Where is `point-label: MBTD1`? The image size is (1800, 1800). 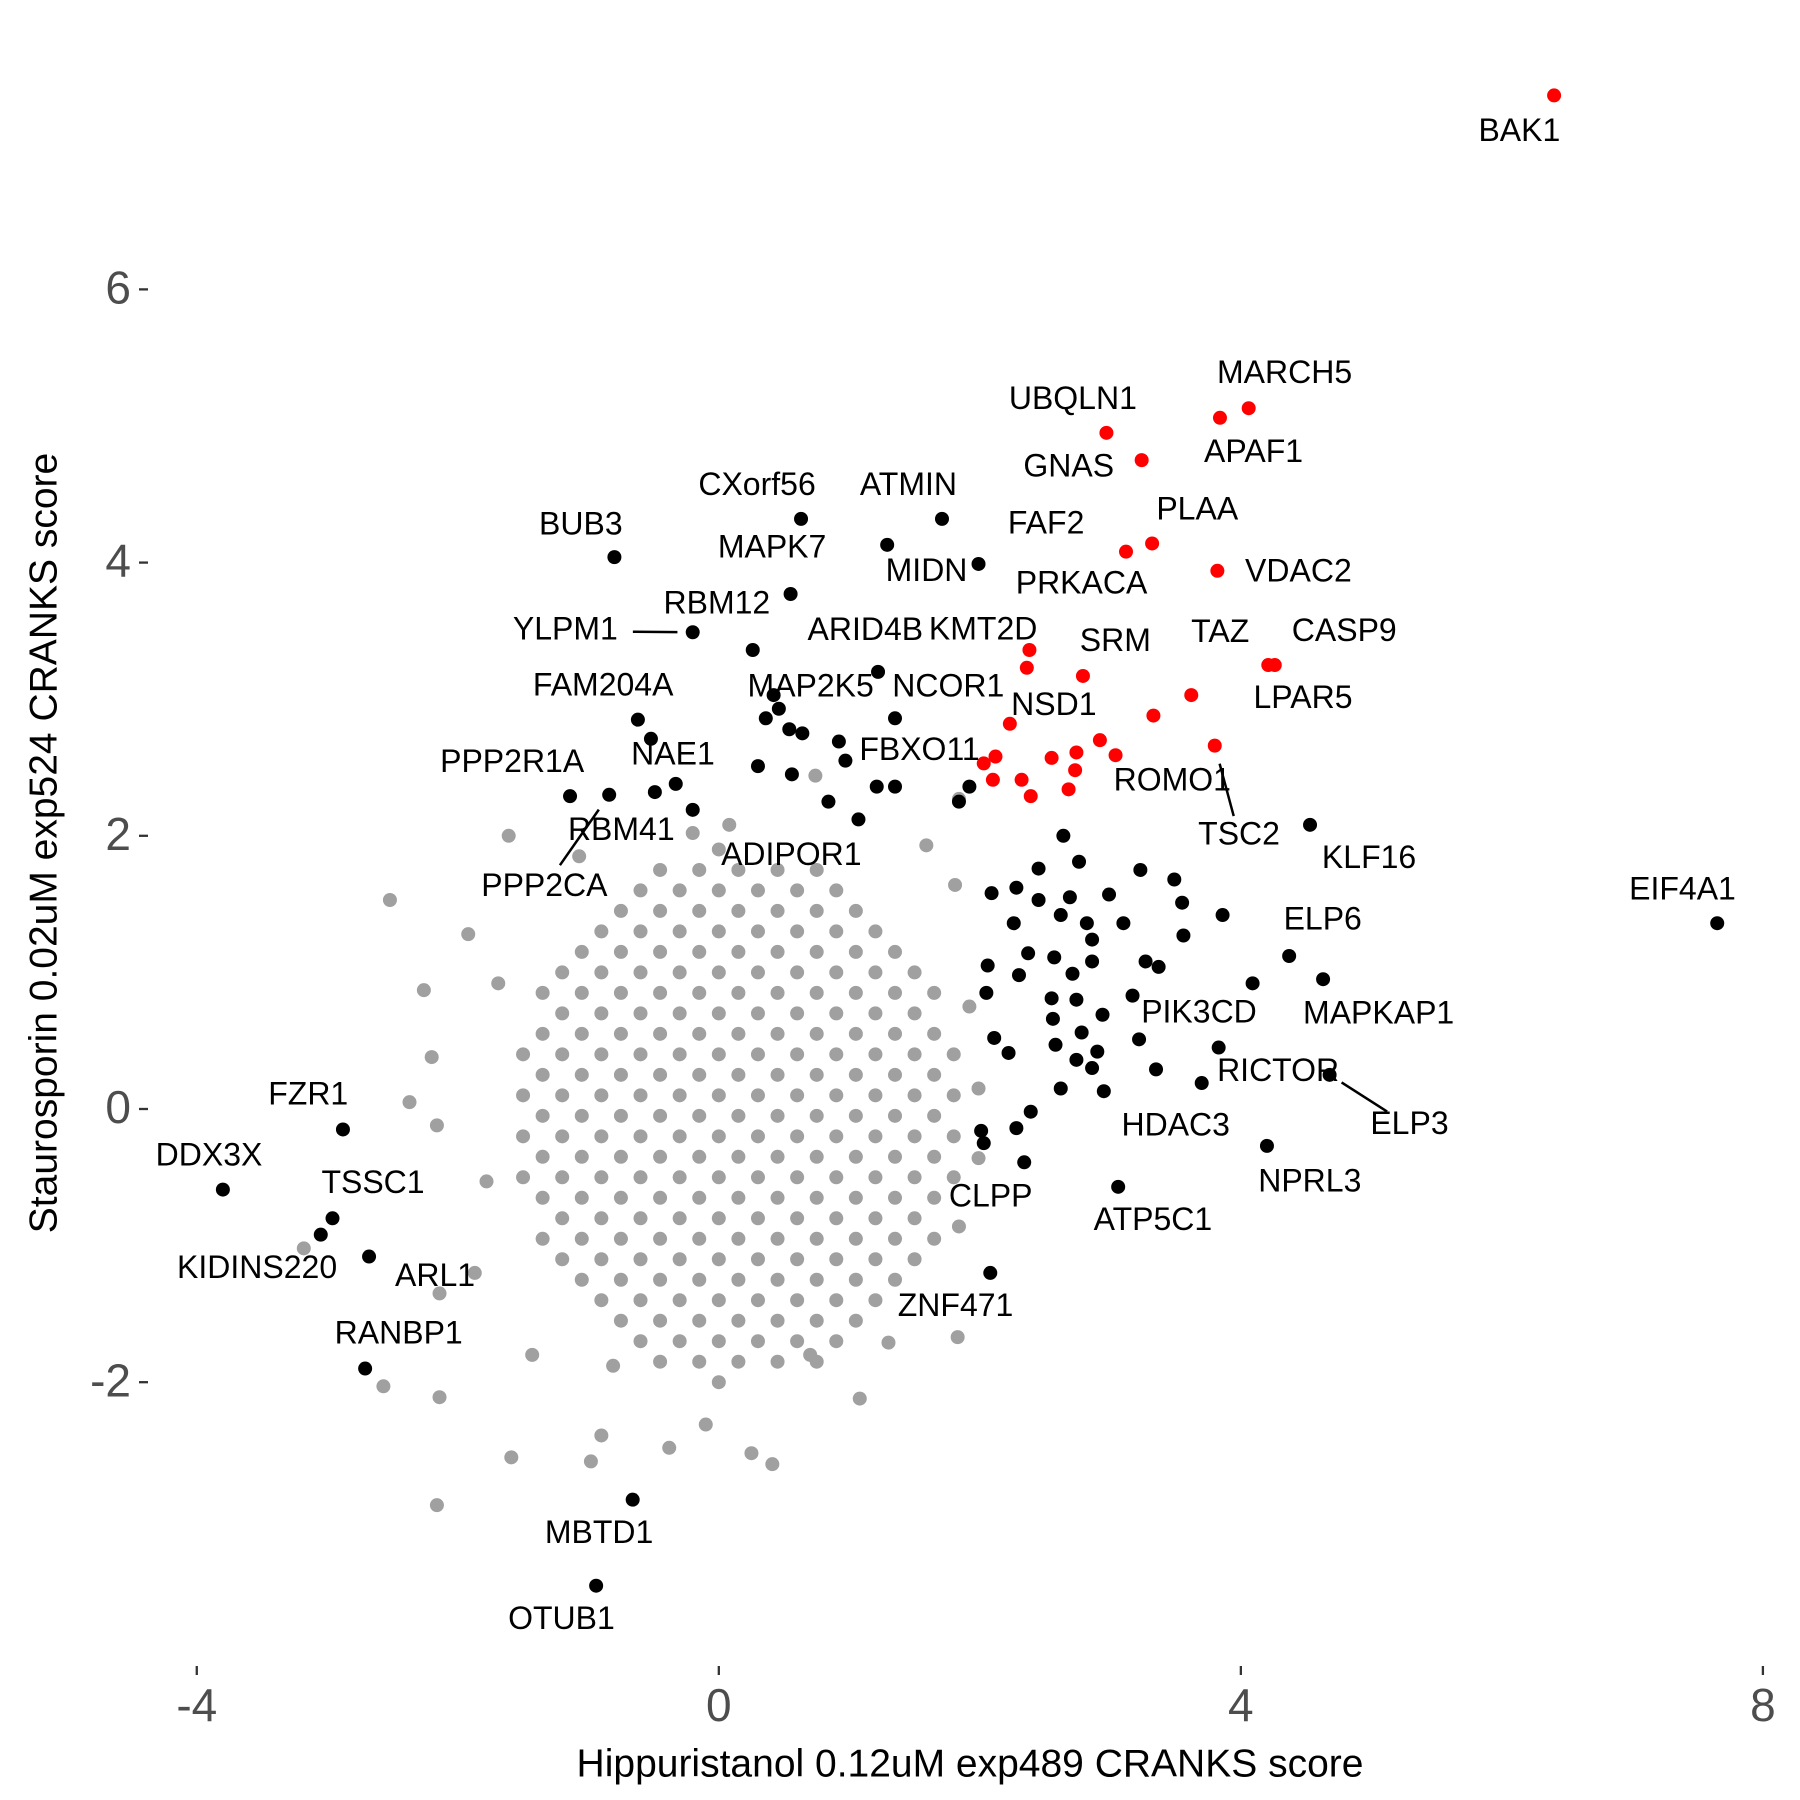 point-label: MBTD1 is located at coordinates (599, 1532).